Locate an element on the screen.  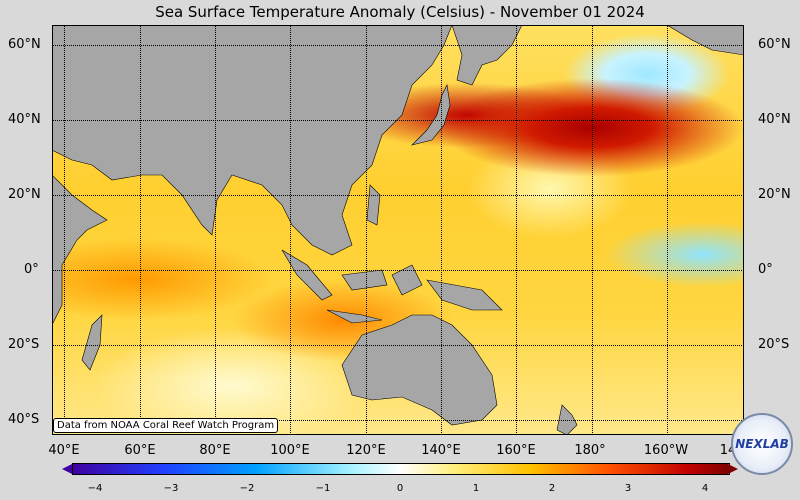
colorbar-tick: 3 is located at coordinates (628, 488).